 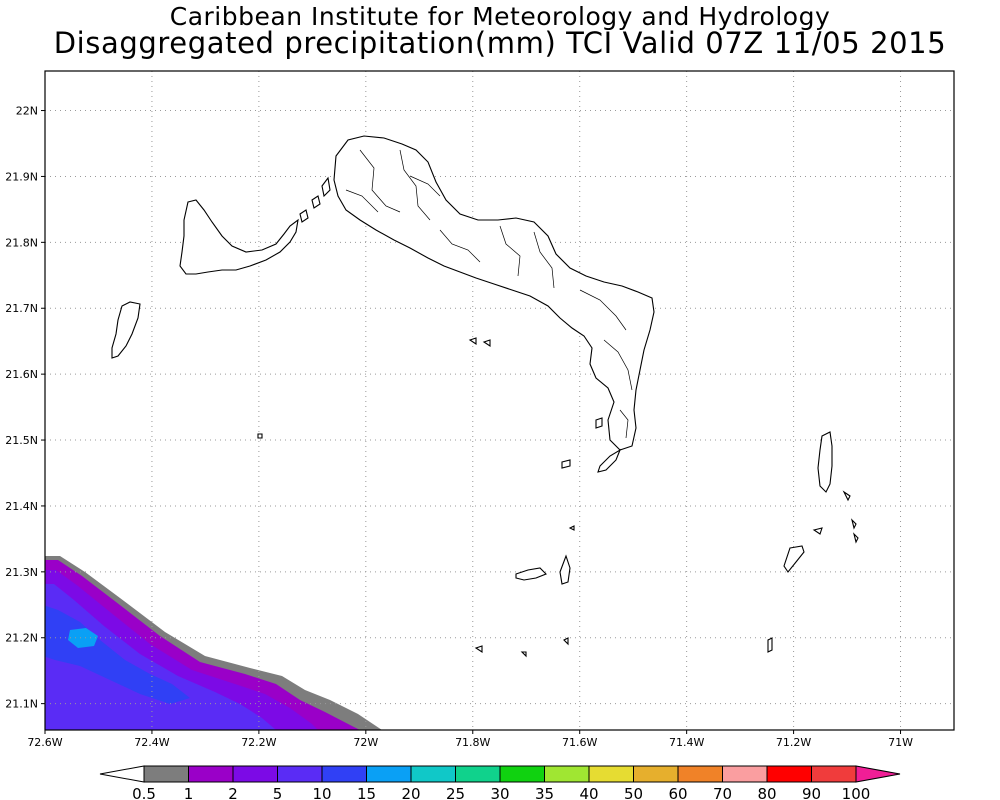 What do you see at coordinates (304, 216) in the screenshot?
I see `cay-parrot` at bounding box center [304, 216].